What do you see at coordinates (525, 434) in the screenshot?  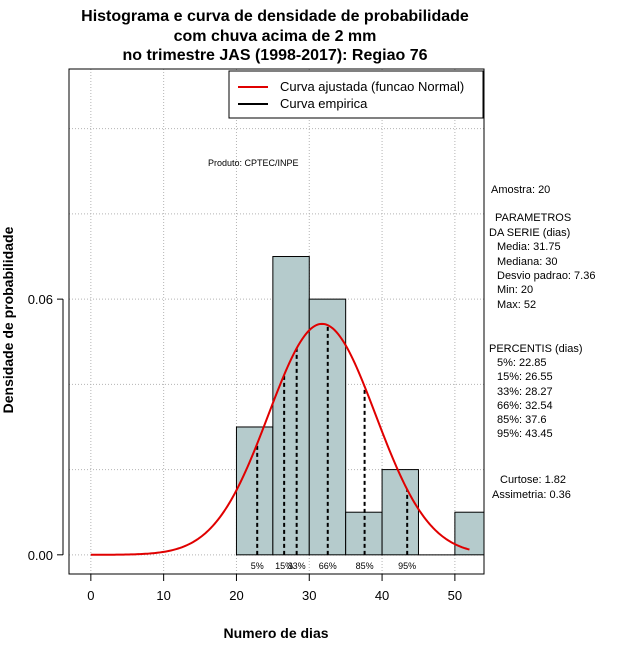 I see `stat-p95: 95%: 43.45` at bounding box center [525, 434].